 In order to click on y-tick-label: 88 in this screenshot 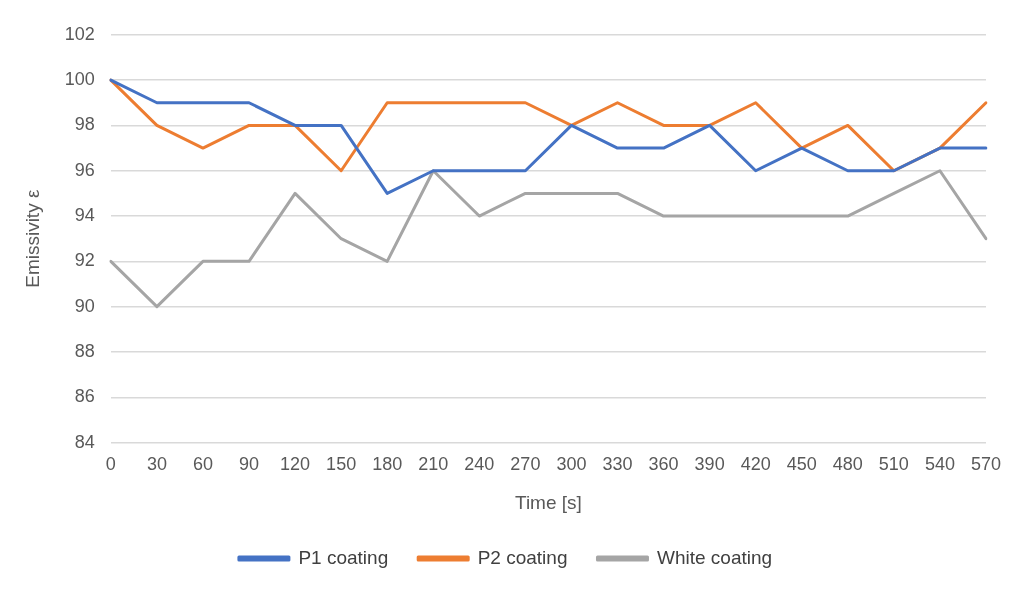, I will do `click(84, 350)`.